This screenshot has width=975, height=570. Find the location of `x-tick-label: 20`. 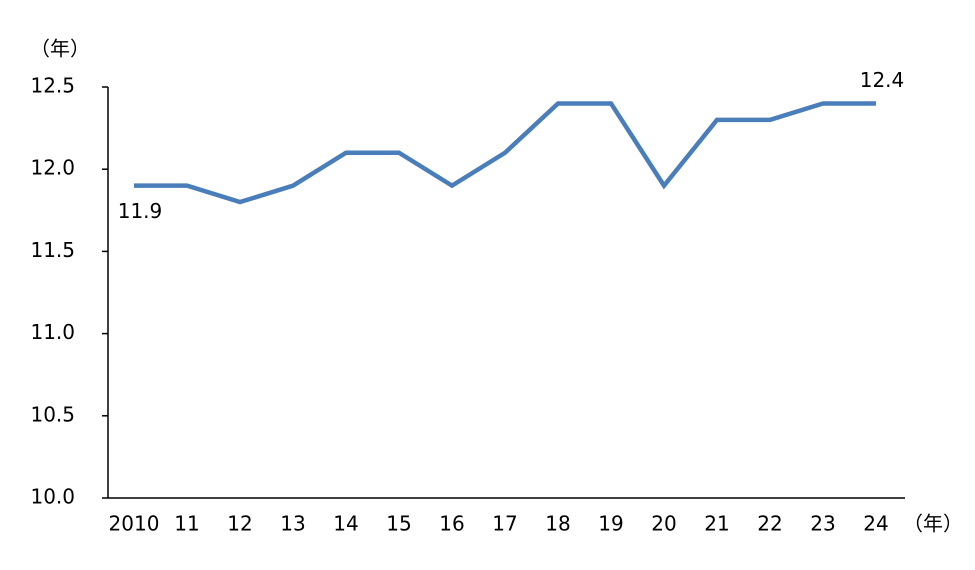

x-tick-label: 20 is located at coordinates (663, 524).